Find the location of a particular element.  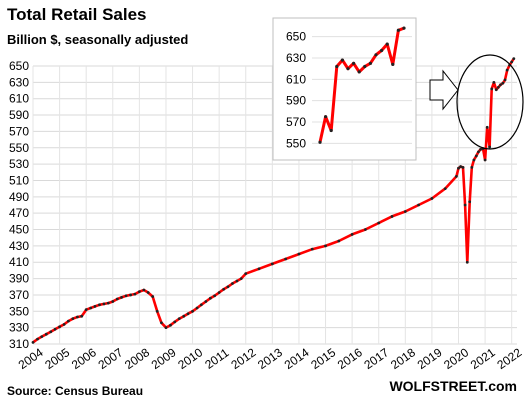

x-tick-label: 2007 is located at coordinates (111, 358).